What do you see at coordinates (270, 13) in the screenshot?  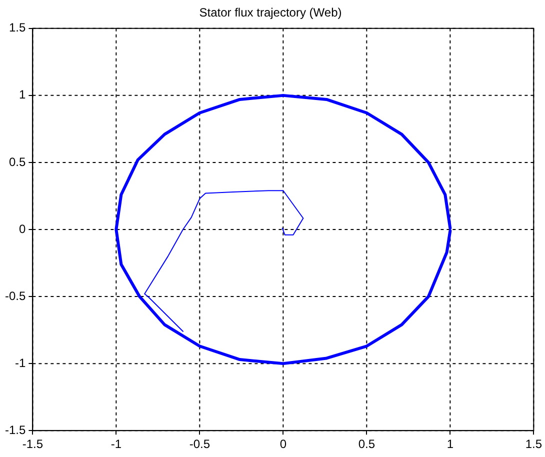 I see `chart-title: Stator flux trajectory (Web)` at bounding box center [270, 13].